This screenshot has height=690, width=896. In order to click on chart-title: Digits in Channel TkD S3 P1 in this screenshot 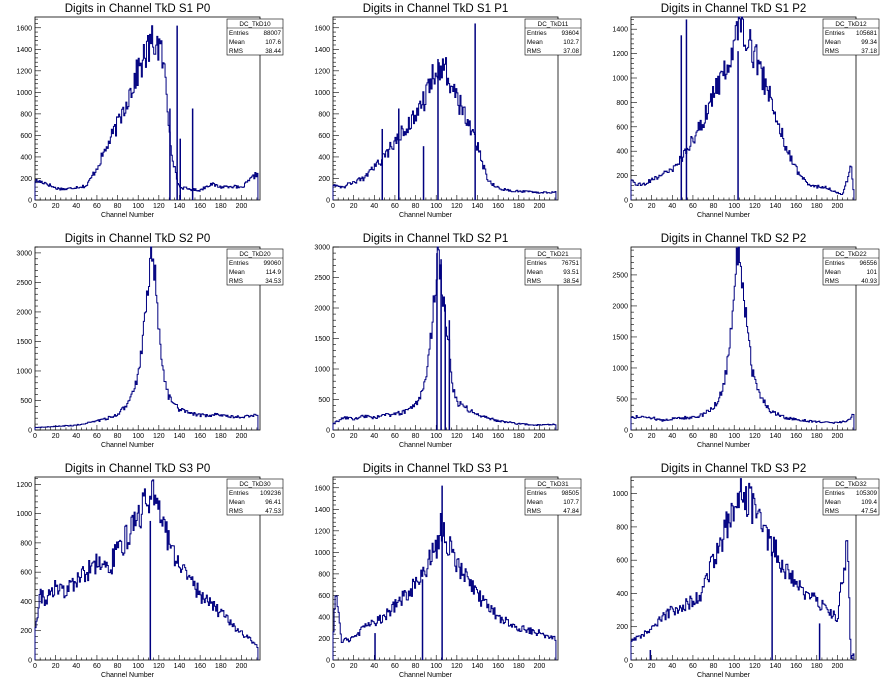, I will do `click(436, 469)`.